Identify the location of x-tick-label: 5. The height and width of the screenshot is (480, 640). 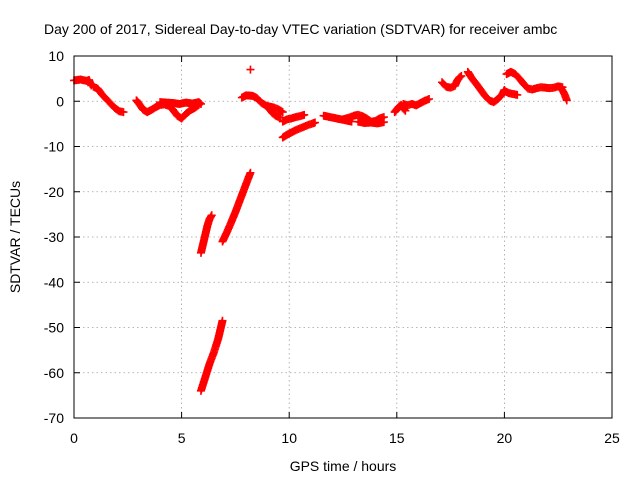
(182, 438).